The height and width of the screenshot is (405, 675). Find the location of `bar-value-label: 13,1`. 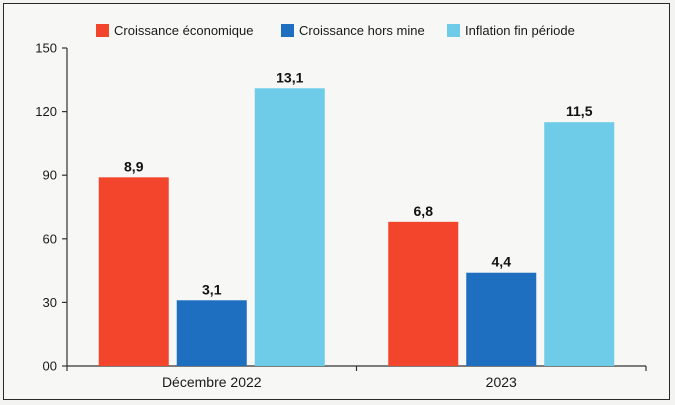

bar-value-label: 13,1 is located at coordinates (289, 77).